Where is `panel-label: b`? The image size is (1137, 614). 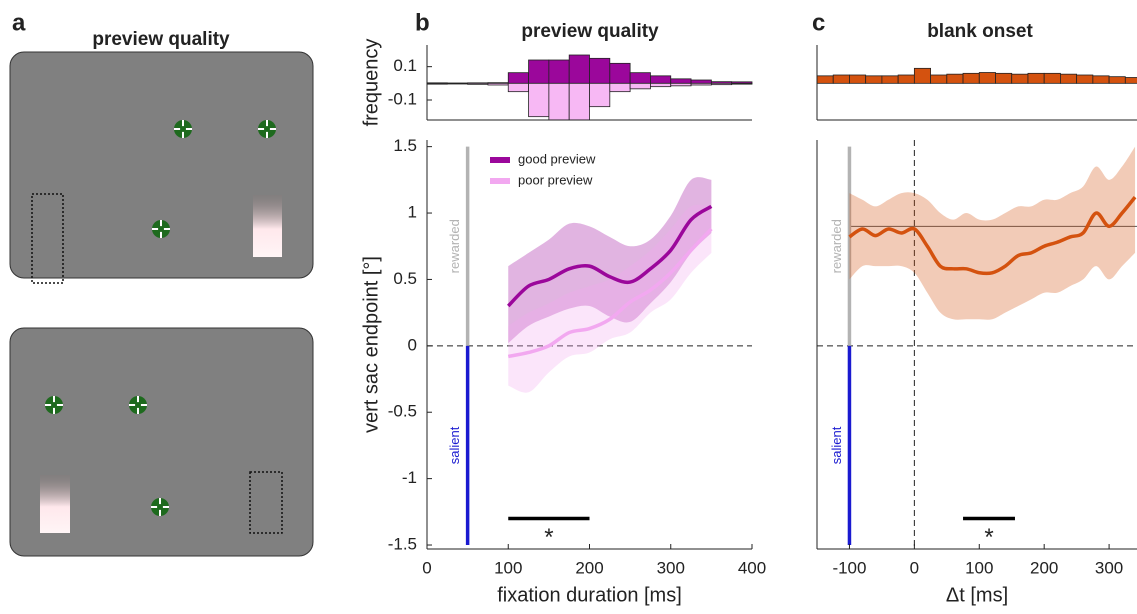
panel-label: b is located at coordinates (422, 22).